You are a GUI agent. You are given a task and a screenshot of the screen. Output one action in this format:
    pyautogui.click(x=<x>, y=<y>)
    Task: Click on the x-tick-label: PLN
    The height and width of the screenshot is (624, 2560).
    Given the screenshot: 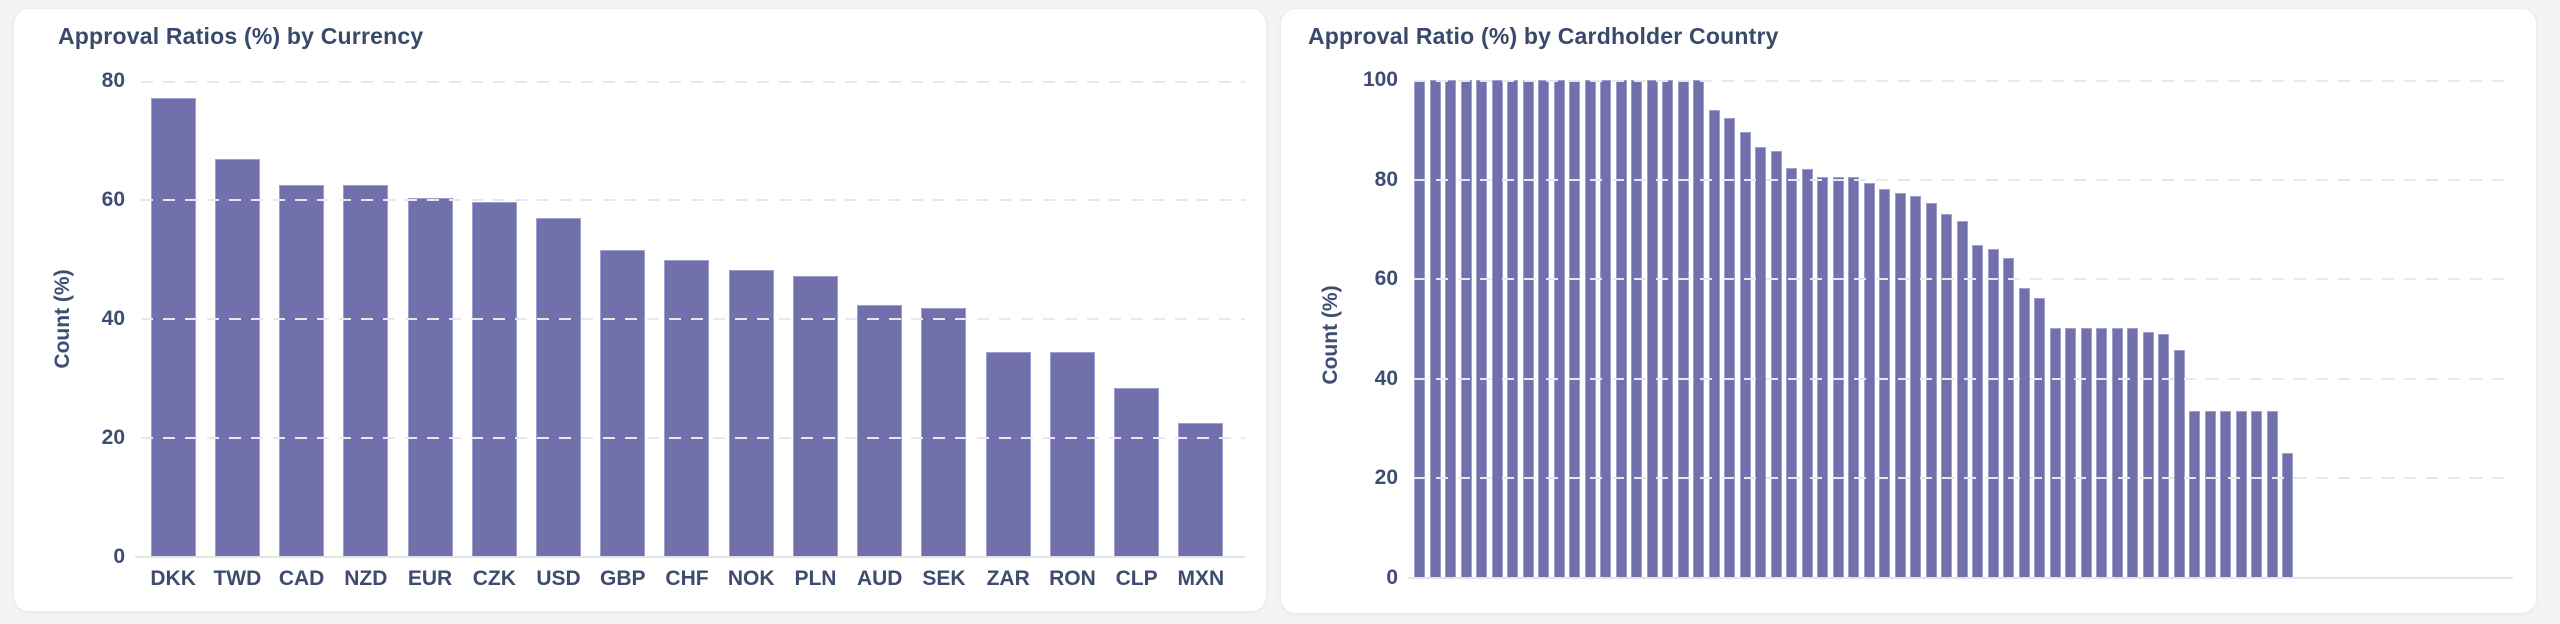 What is the action you would take?
    pyautogui.click(x=815, y=578)
    